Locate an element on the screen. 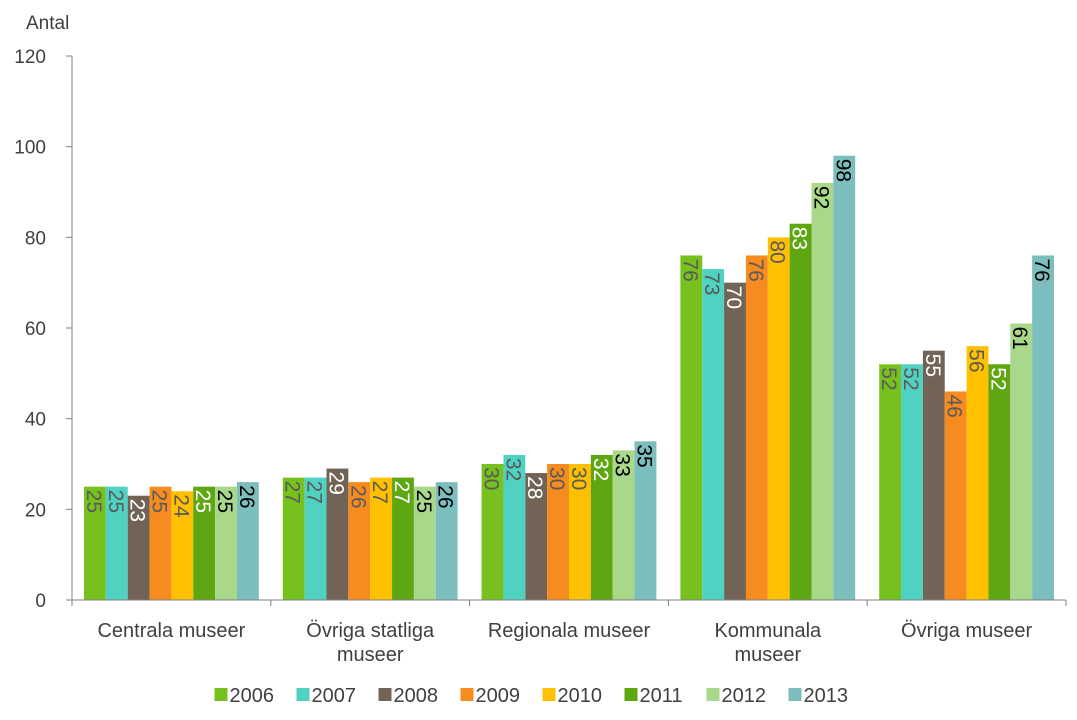 This screenshot has height=720, width=1077. x-category-label: Övriga statliga is located at coordinates (370, 631).